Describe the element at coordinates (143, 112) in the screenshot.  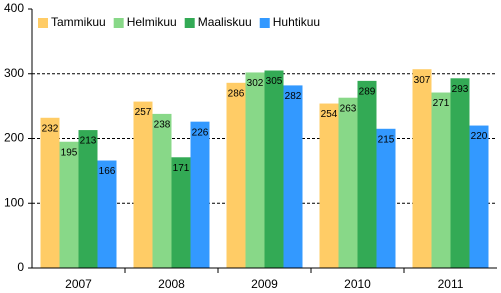
I see `value-label: 257` at that location.